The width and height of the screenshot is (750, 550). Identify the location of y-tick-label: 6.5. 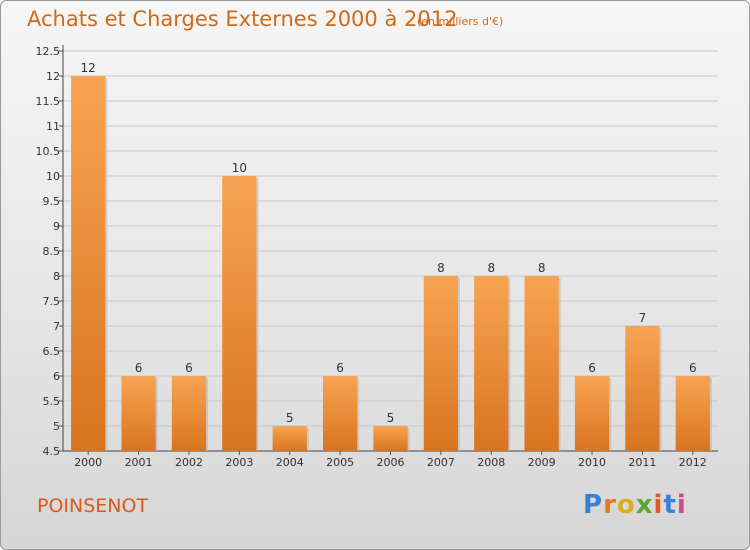
(52, 351).